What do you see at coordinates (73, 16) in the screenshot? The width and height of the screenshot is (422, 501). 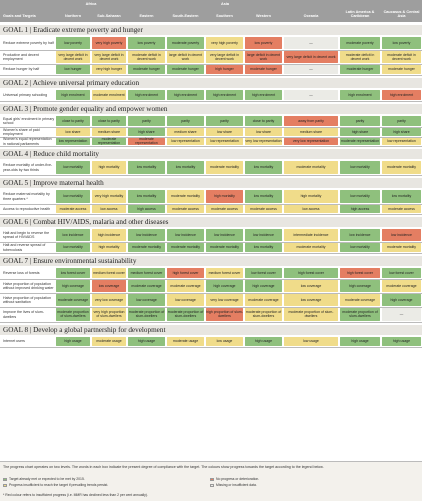 I see `region-northern: Northern` at bounding box center [73, 16].